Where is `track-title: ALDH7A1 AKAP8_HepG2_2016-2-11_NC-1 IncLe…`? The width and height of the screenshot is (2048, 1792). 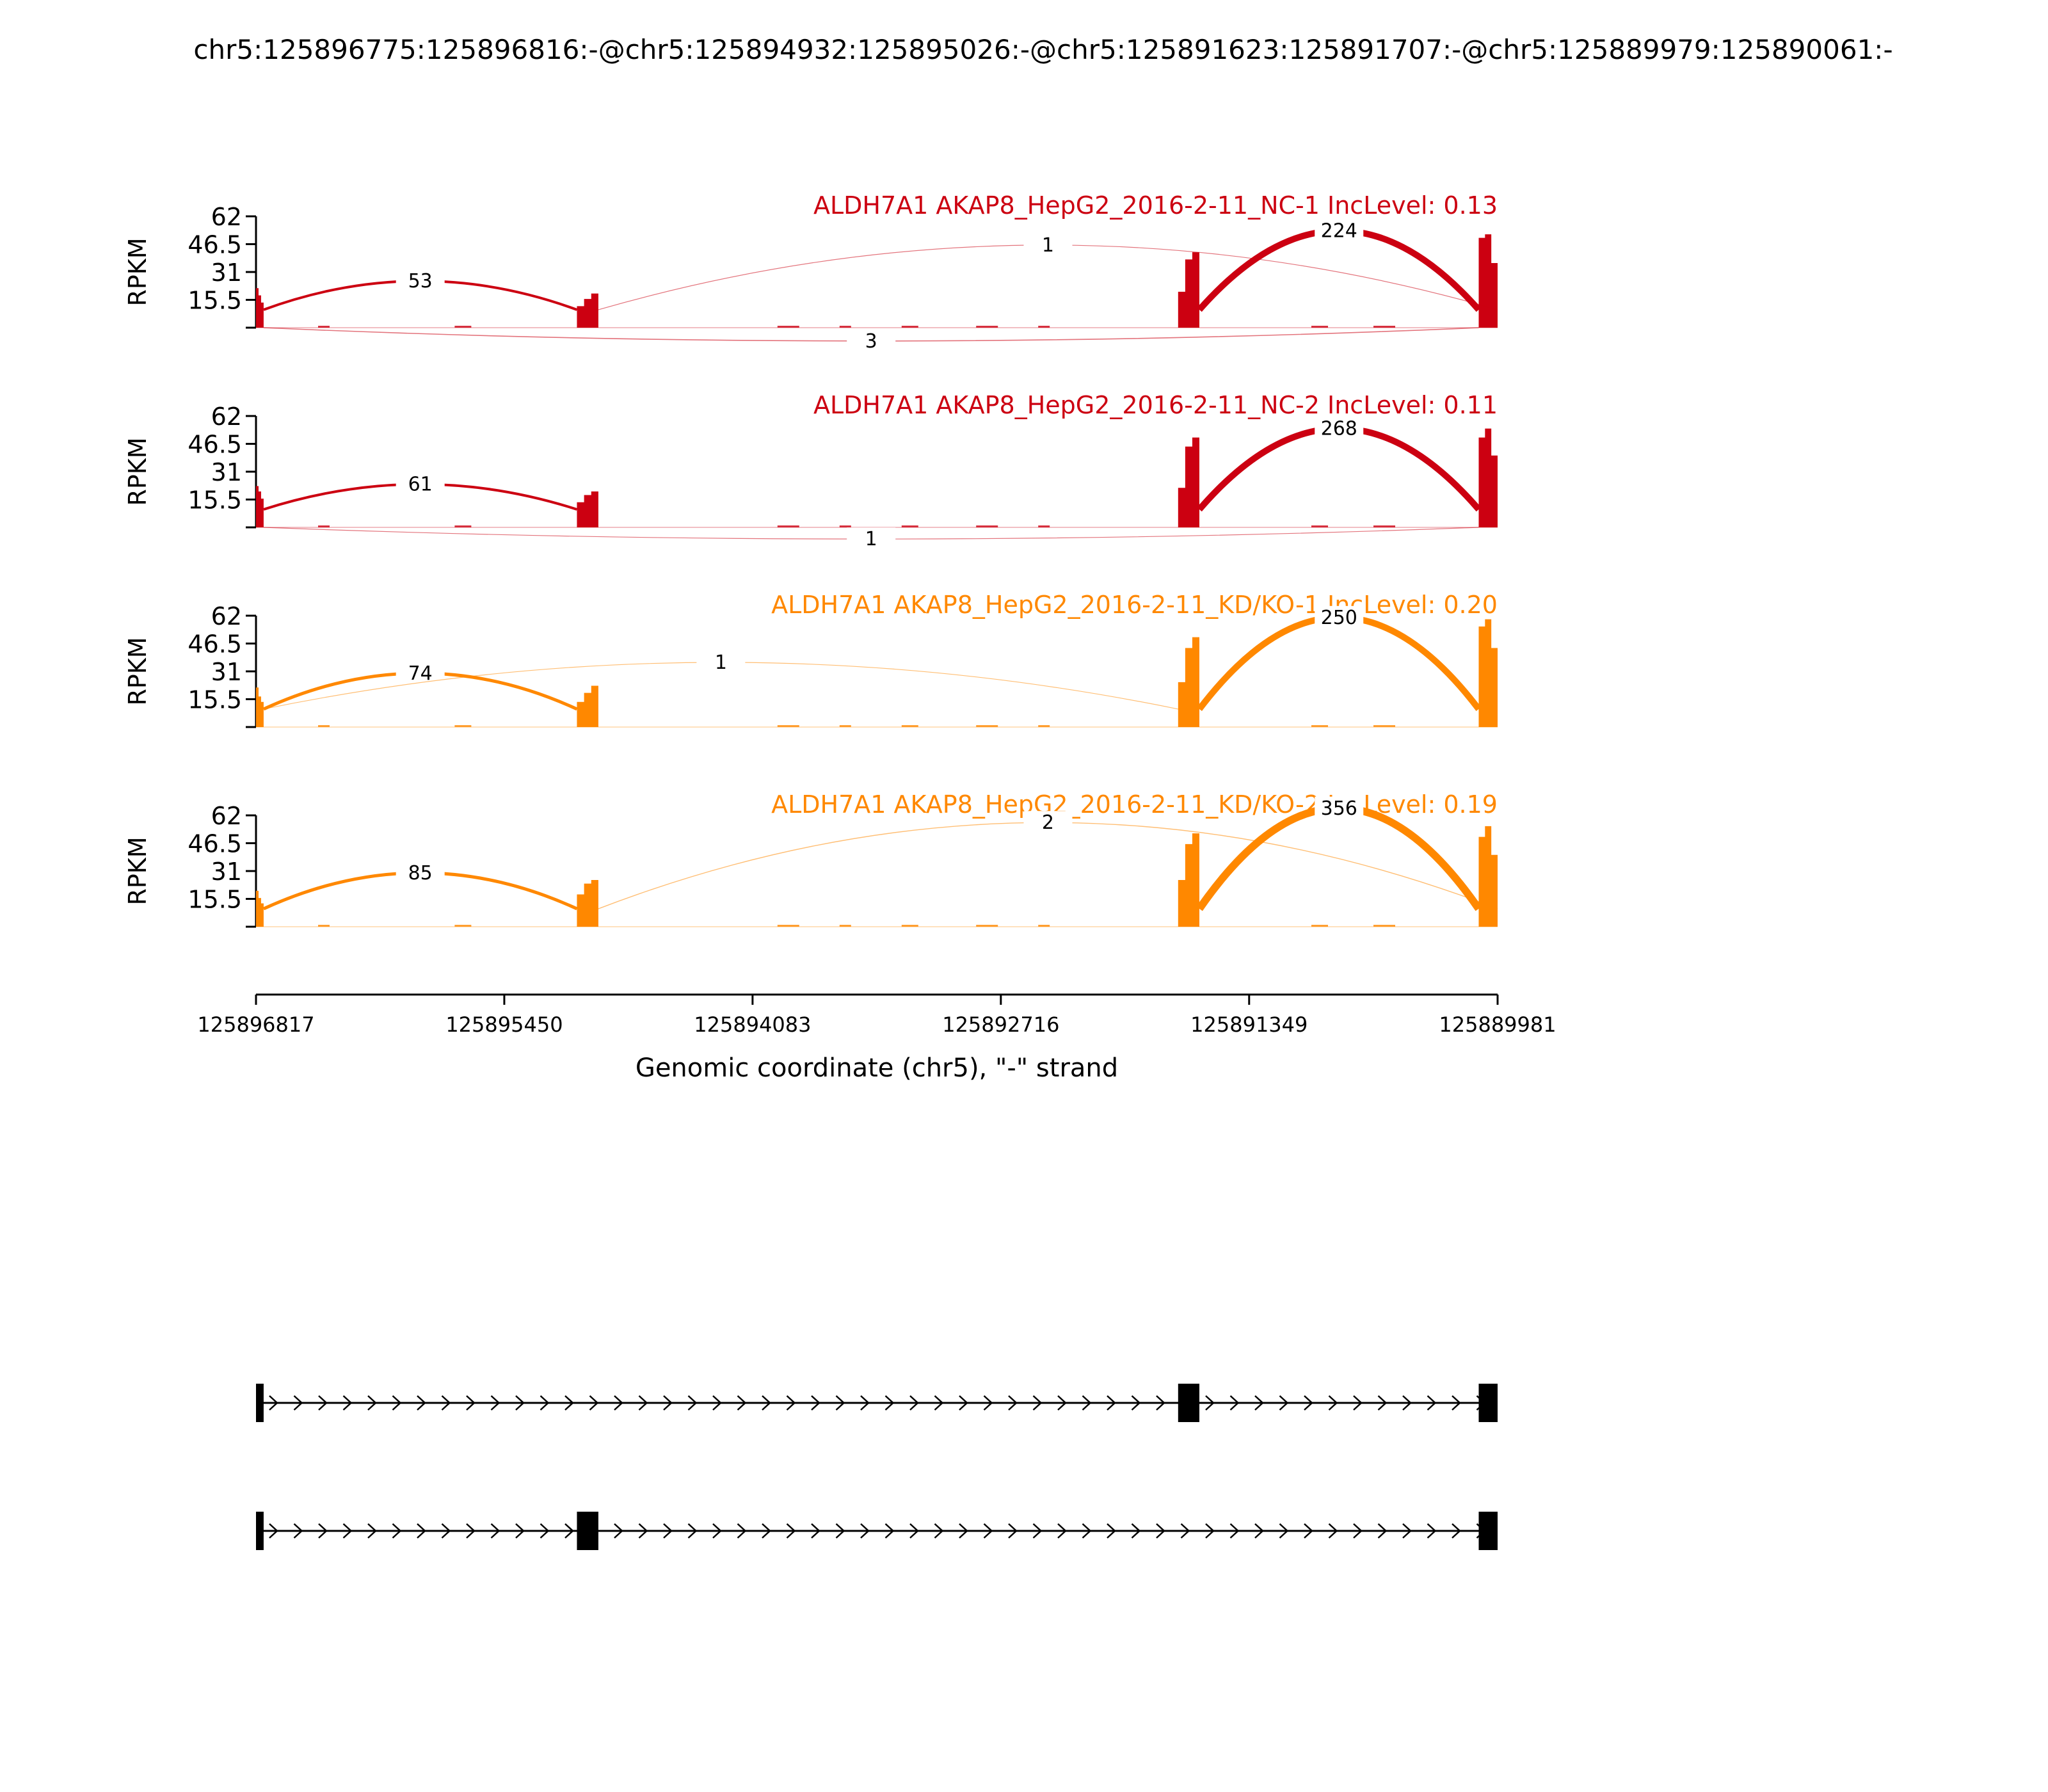
track-title: ALDH7A1 AKAP8_HepG2_2016-2-11_NC-1 IncLe… is located at coordinates (1155, 205).